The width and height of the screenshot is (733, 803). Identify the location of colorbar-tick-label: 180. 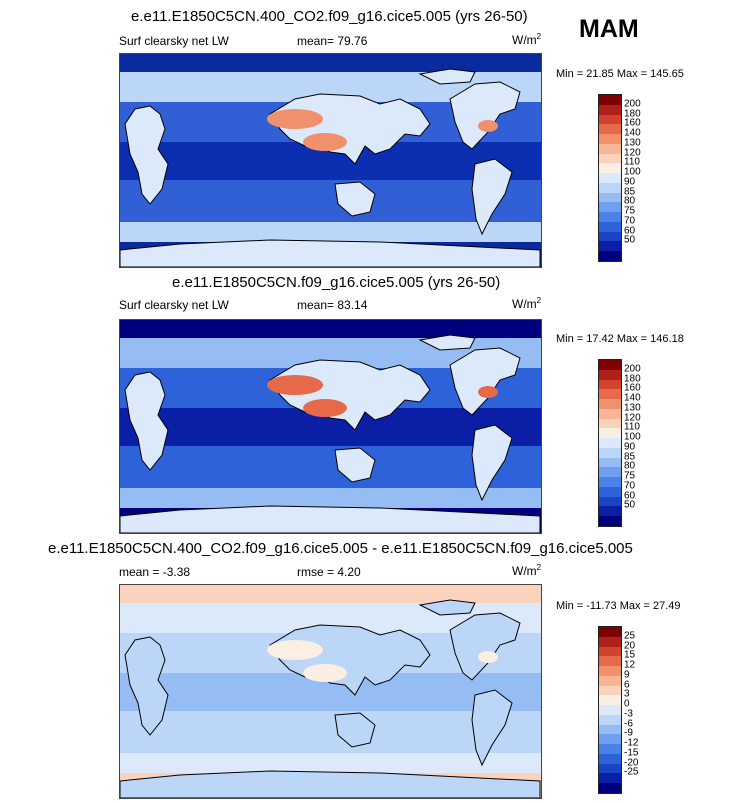
(632, 114).